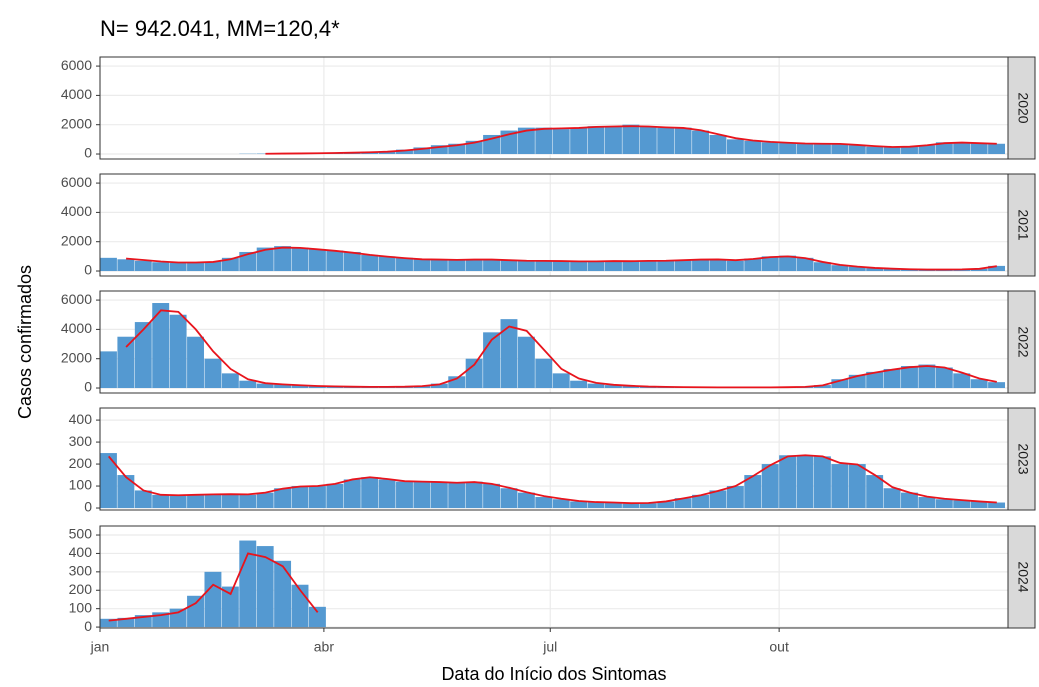 Image resolution: width=1039 pixels, height=687 pixels. I want to click on x-axis-label: Data do Início dos Sintomas, so click(553, 674).